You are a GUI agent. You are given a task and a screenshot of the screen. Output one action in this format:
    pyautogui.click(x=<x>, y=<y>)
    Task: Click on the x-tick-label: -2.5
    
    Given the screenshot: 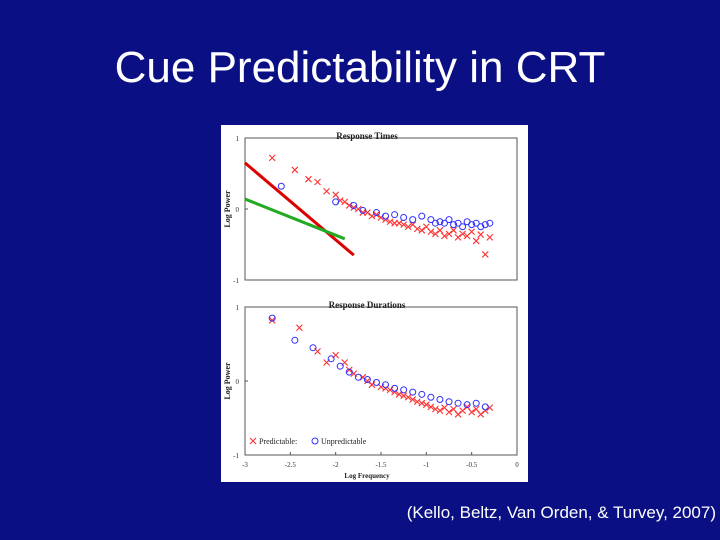 What is the action you would take?
    pyautogui.click(x=291, y=465)
    